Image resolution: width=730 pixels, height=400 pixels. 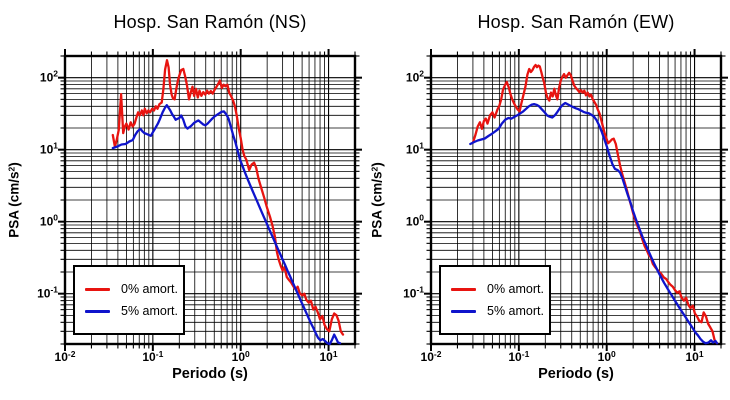 I want to click on legend-ew: 0% amort. 5% amort., so click(x=495, y=300).